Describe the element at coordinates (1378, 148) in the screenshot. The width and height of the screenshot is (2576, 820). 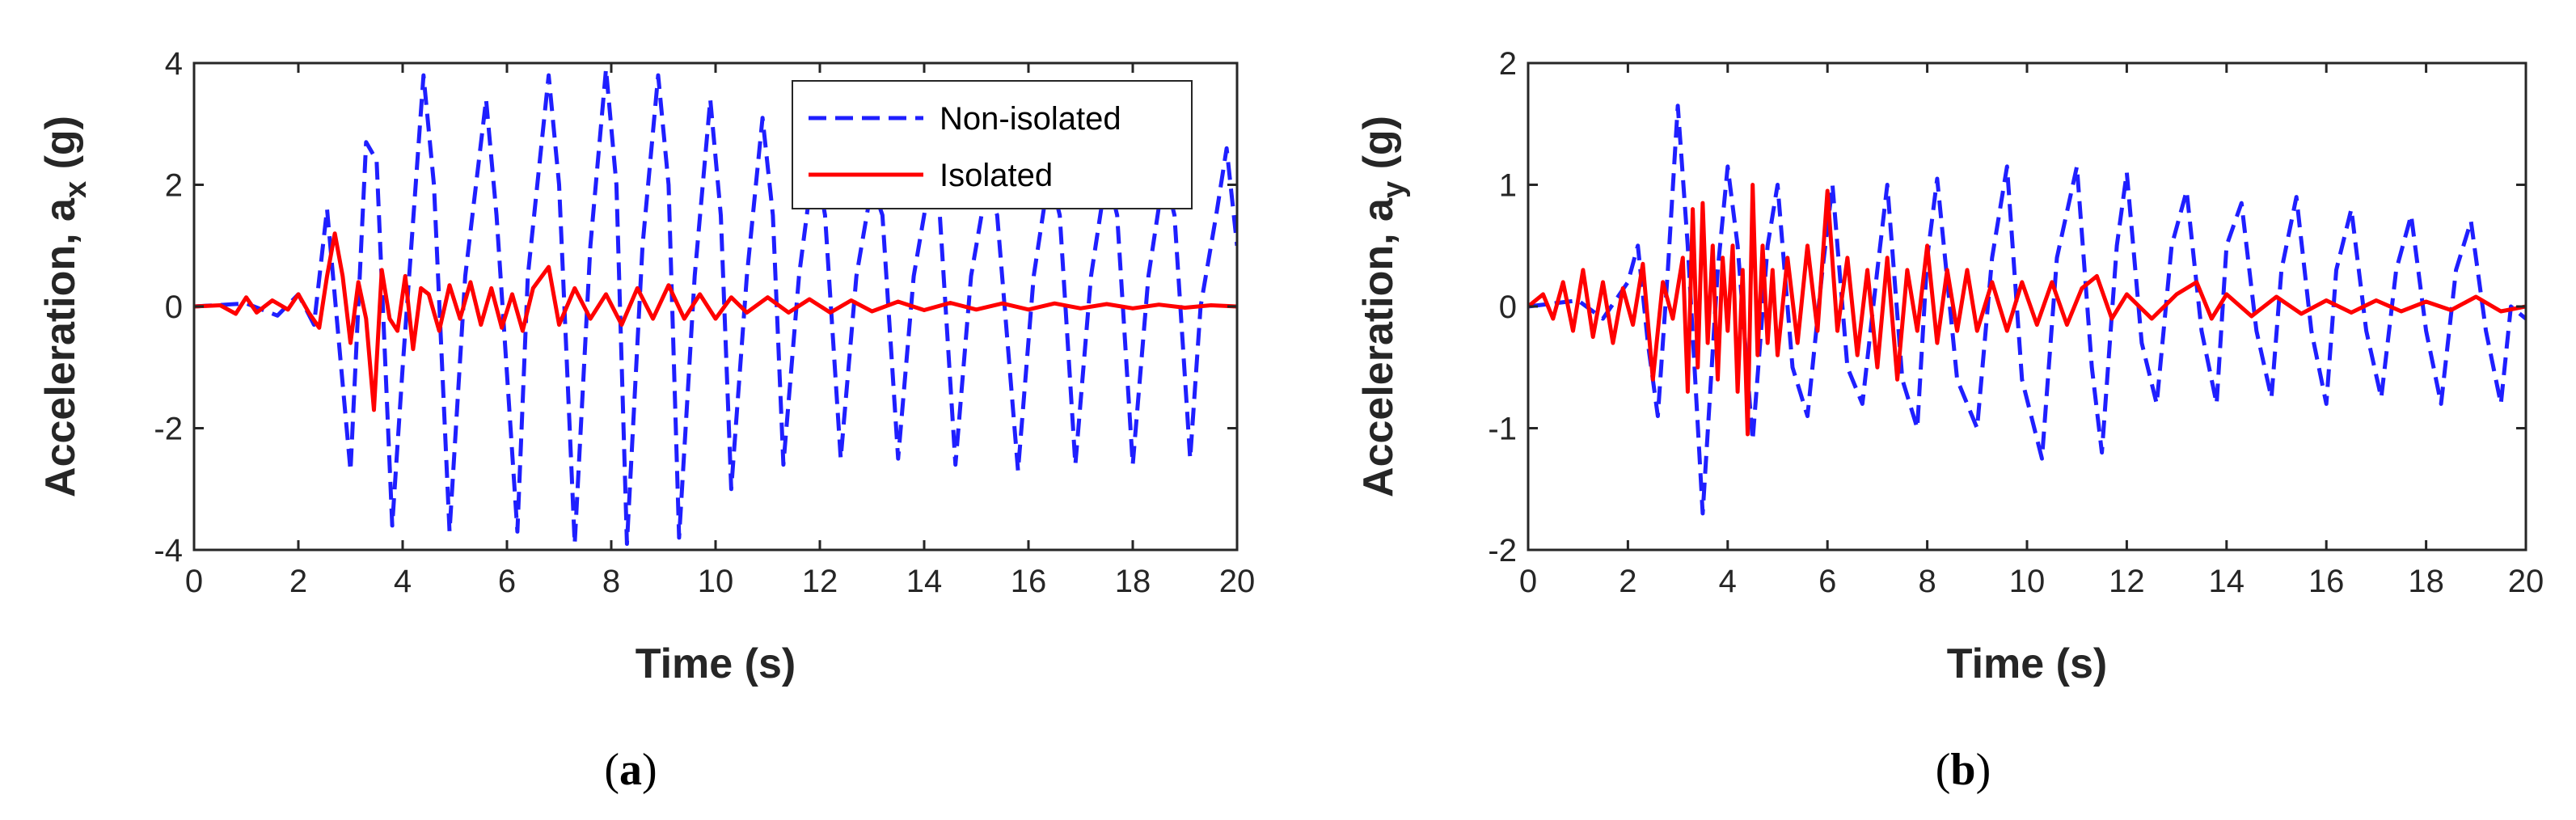
I see `panel-b-y-axis-label-unit: (g)` at that location.